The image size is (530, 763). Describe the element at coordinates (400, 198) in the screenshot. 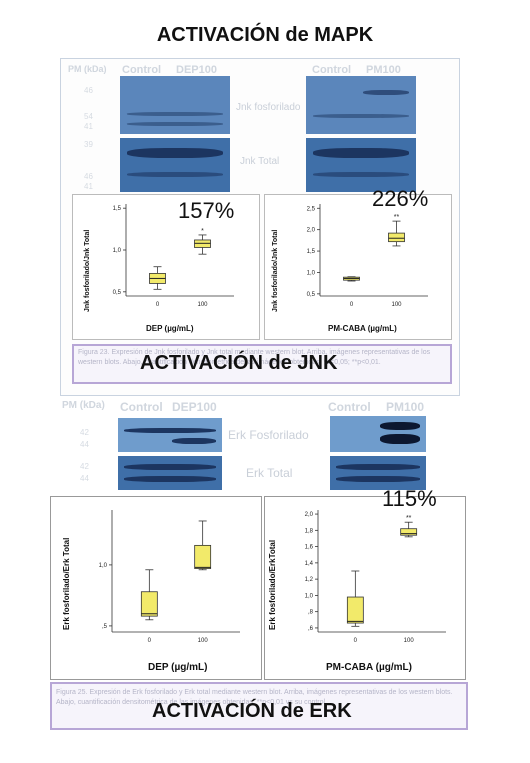

I see `jnk-pm-annotation: 226%` at that location.